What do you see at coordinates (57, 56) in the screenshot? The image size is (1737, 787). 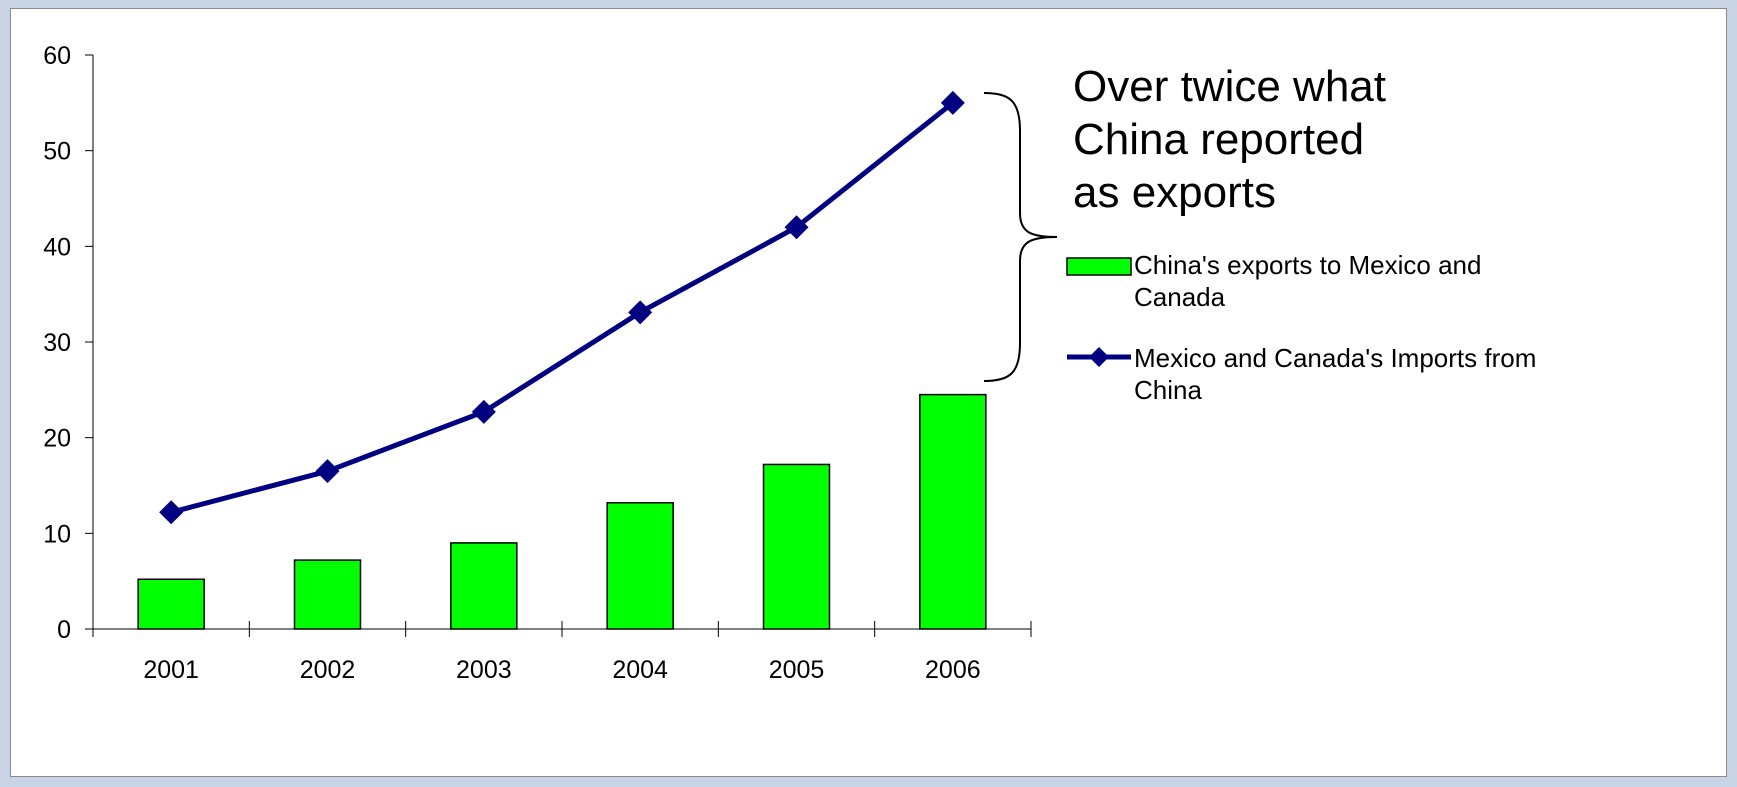 I see `y-tick-label: 60` at bounding box center [57, 56].